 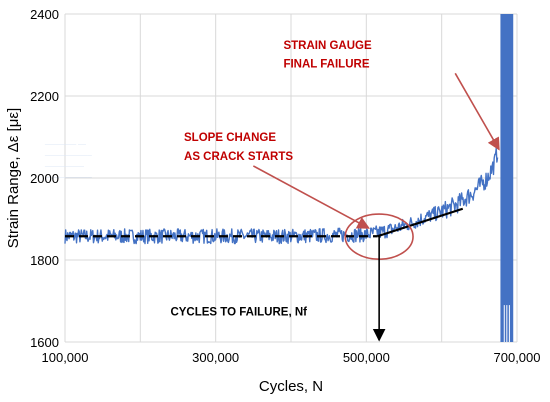 What do you see at coordinates (238, 157) in the screenshot?
I see `annotation-text-1-1: AS CRACK STARTS` at bounding box center [238, 157].